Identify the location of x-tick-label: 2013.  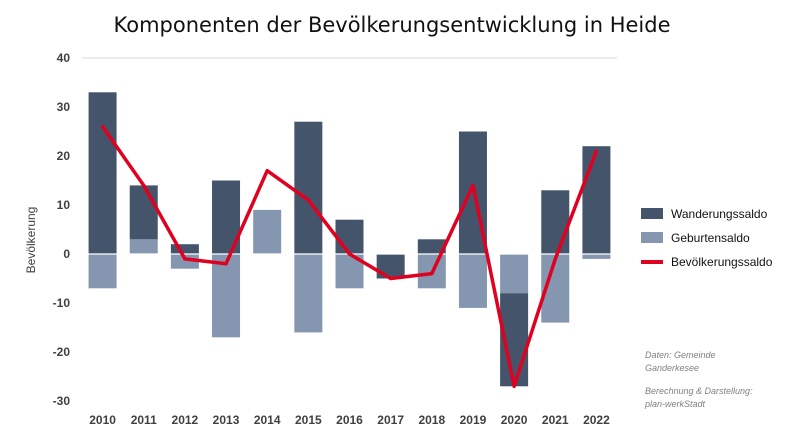
(226, 420).